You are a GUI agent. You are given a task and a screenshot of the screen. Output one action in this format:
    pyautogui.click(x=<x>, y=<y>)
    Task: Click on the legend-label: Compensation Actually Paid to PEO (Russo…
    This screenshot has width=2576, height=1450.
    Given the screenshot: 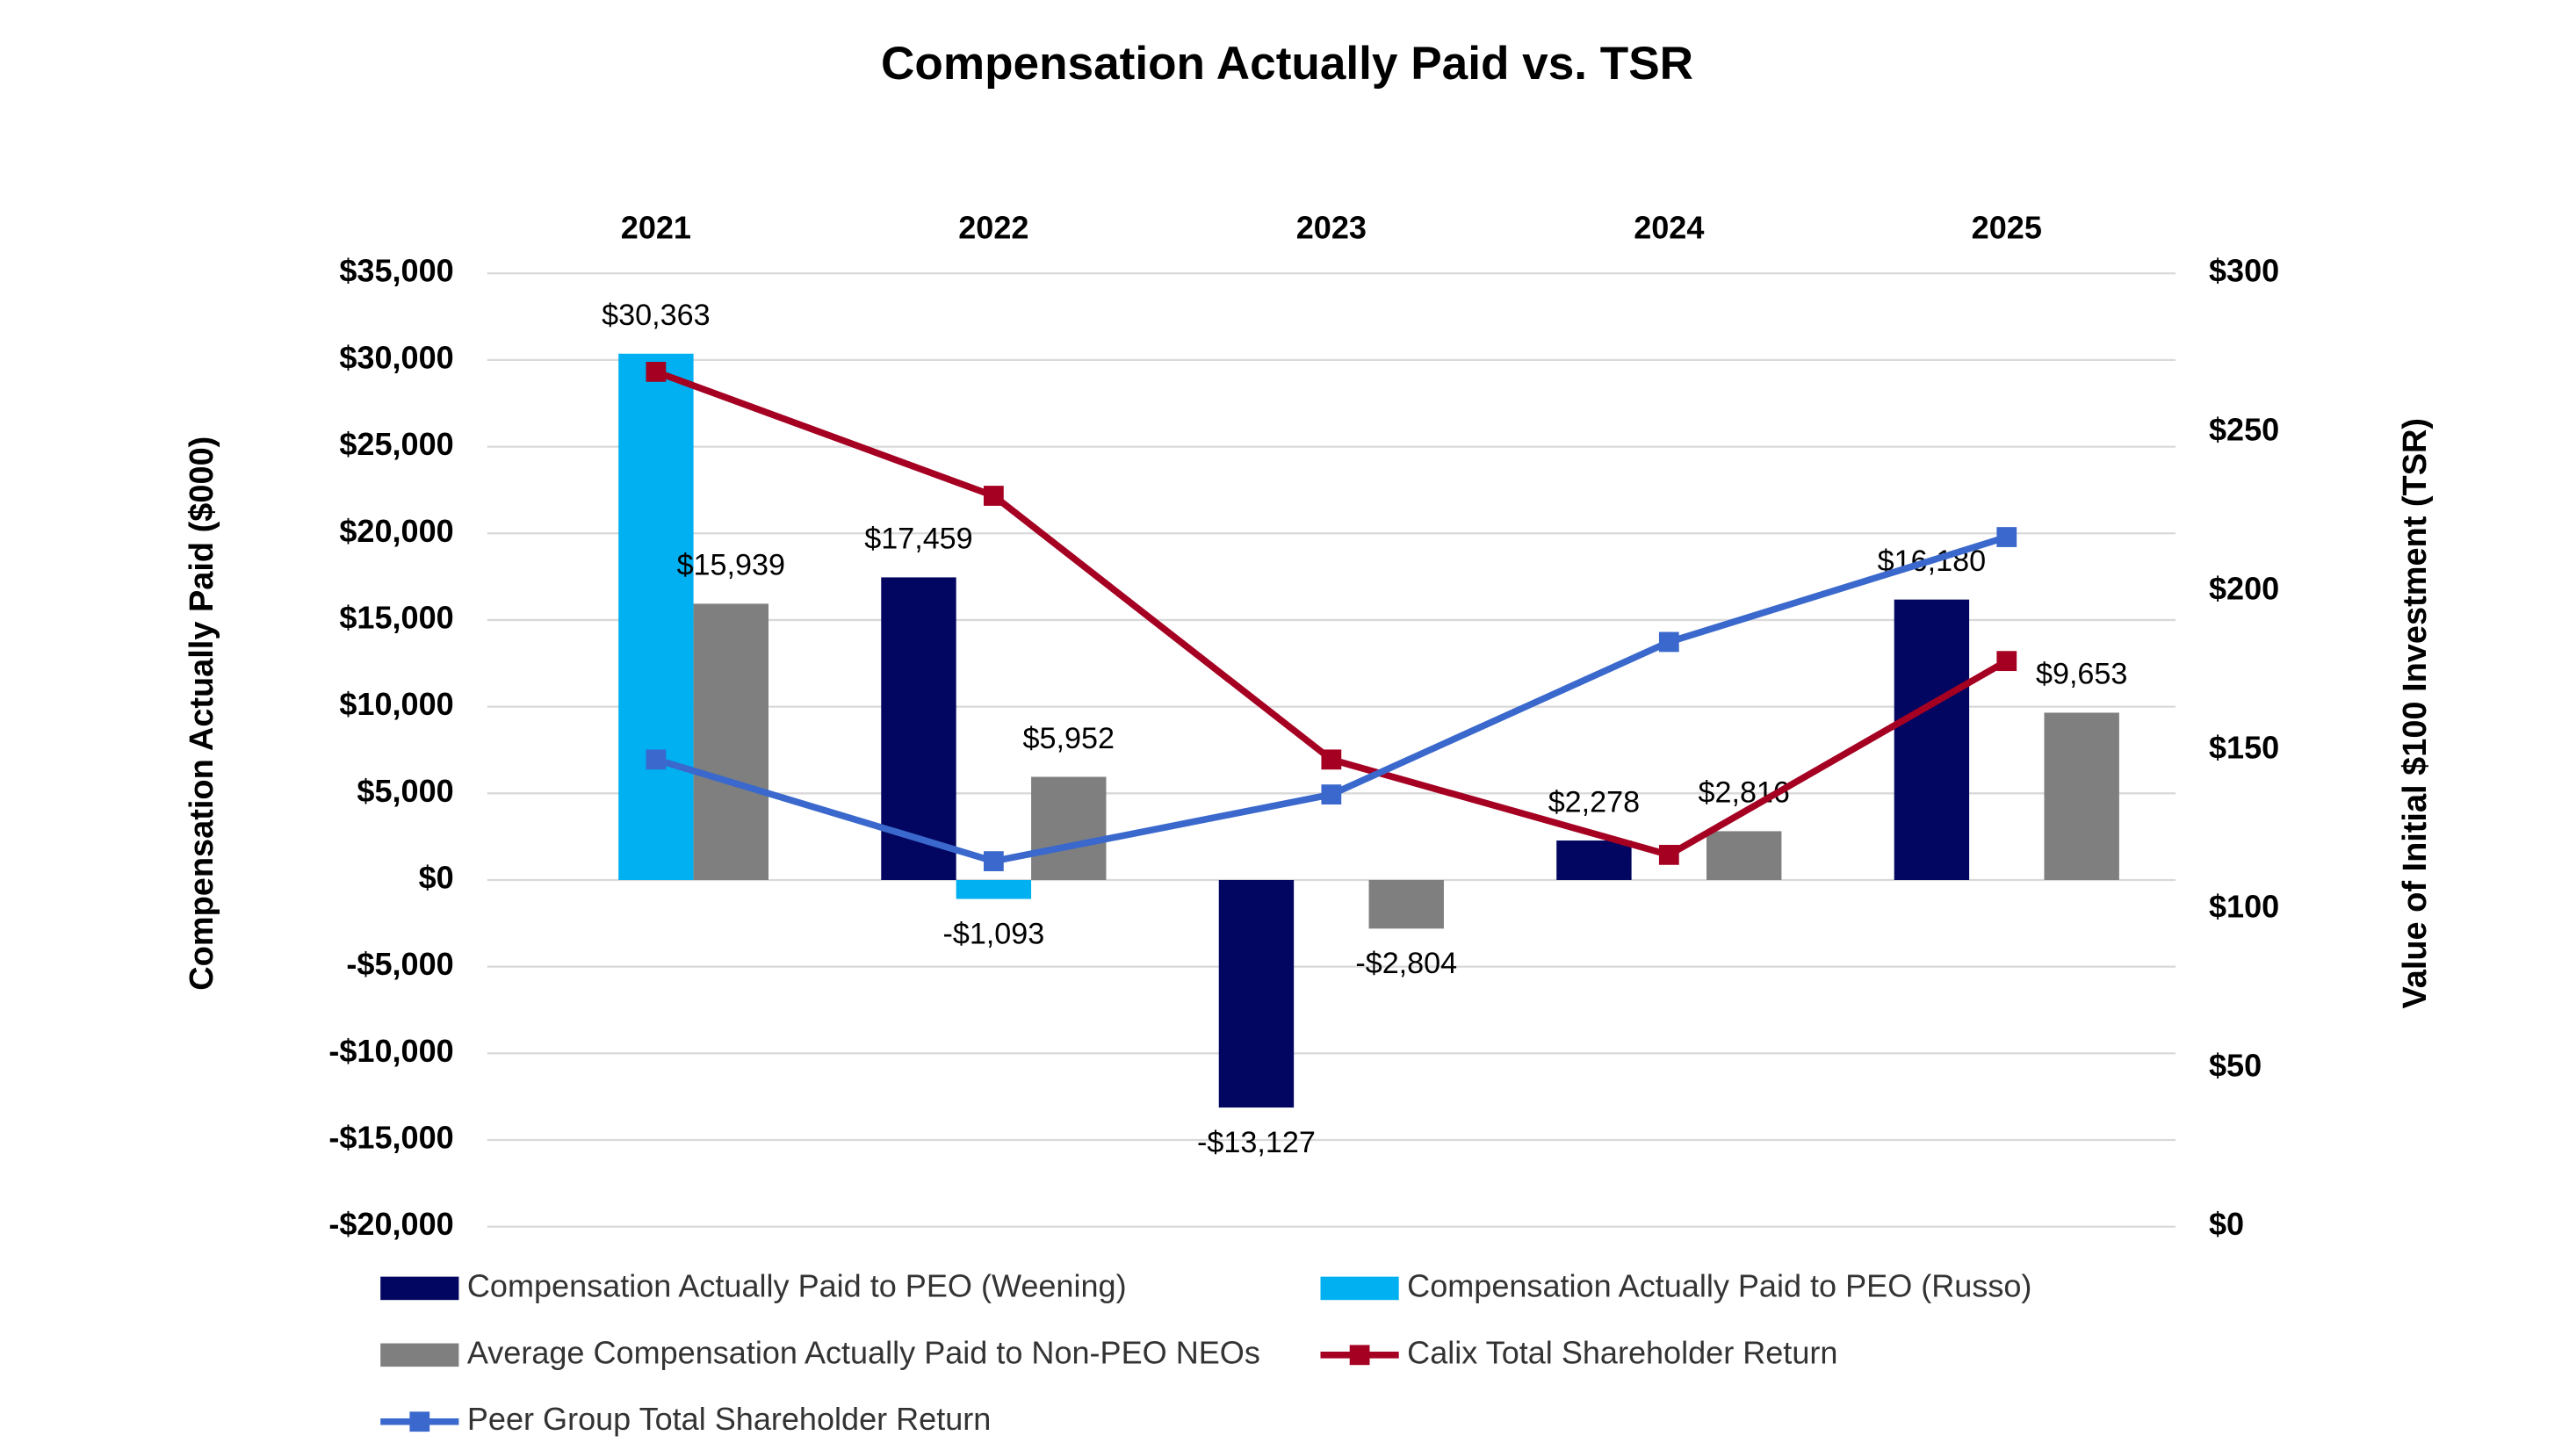 What is the action you would take?
    pyautogui.click(x=1719, y=1285)
    